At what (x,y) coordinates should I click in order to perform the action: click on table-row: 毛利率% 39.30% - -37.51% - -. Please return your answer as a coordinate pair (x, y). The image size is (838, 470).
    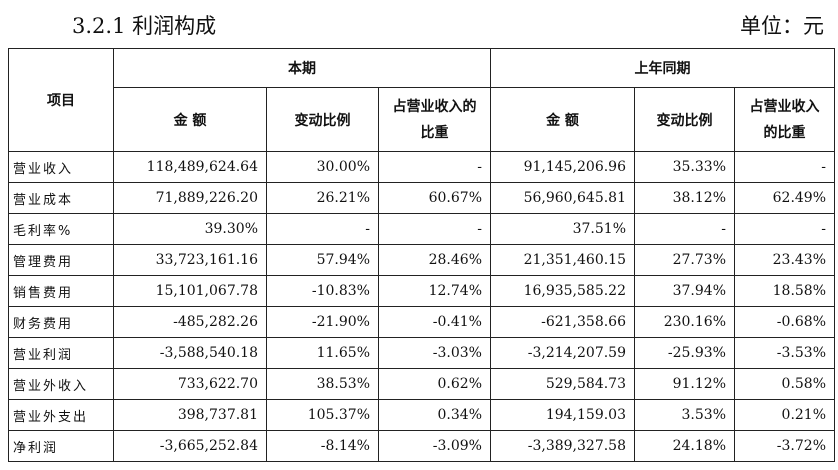
    Looking at the image, I should click on (422, 229).